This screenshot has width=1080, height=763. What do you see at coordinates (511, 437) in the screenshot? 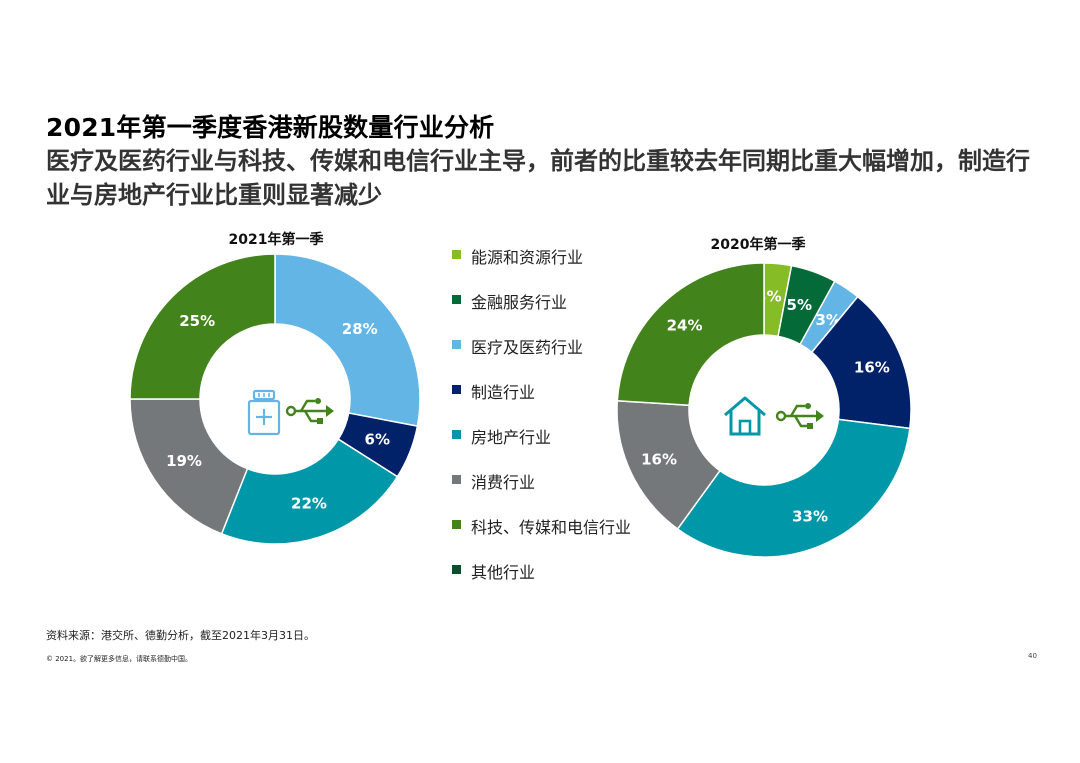
I see `legend-label: 房地产行业` at bounding box center [511, 437].